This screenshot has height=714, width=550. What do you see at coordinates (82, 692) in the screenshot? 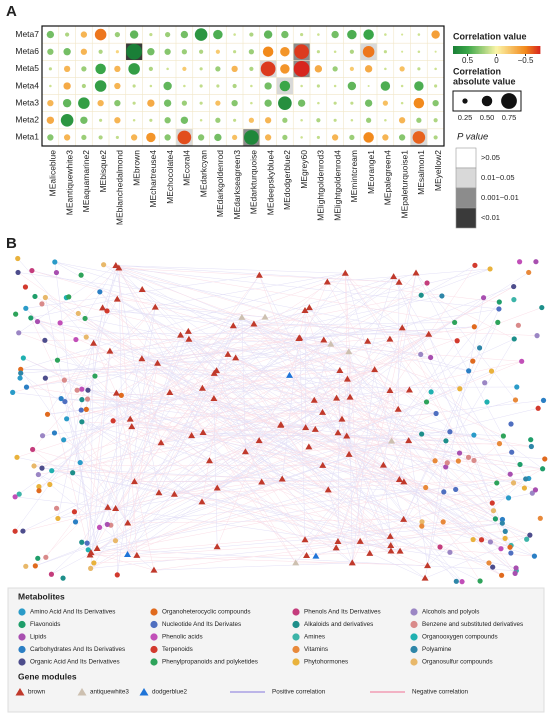
I see `legend-triangle` at bounding box center [82, 692].